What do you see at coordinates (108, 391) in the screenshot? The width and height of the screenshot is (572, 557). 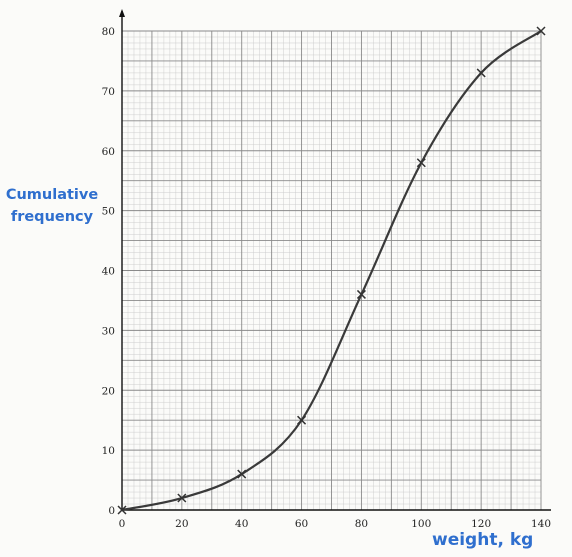 I see `y-tick-label: 20` at bounding box center [108, 391].